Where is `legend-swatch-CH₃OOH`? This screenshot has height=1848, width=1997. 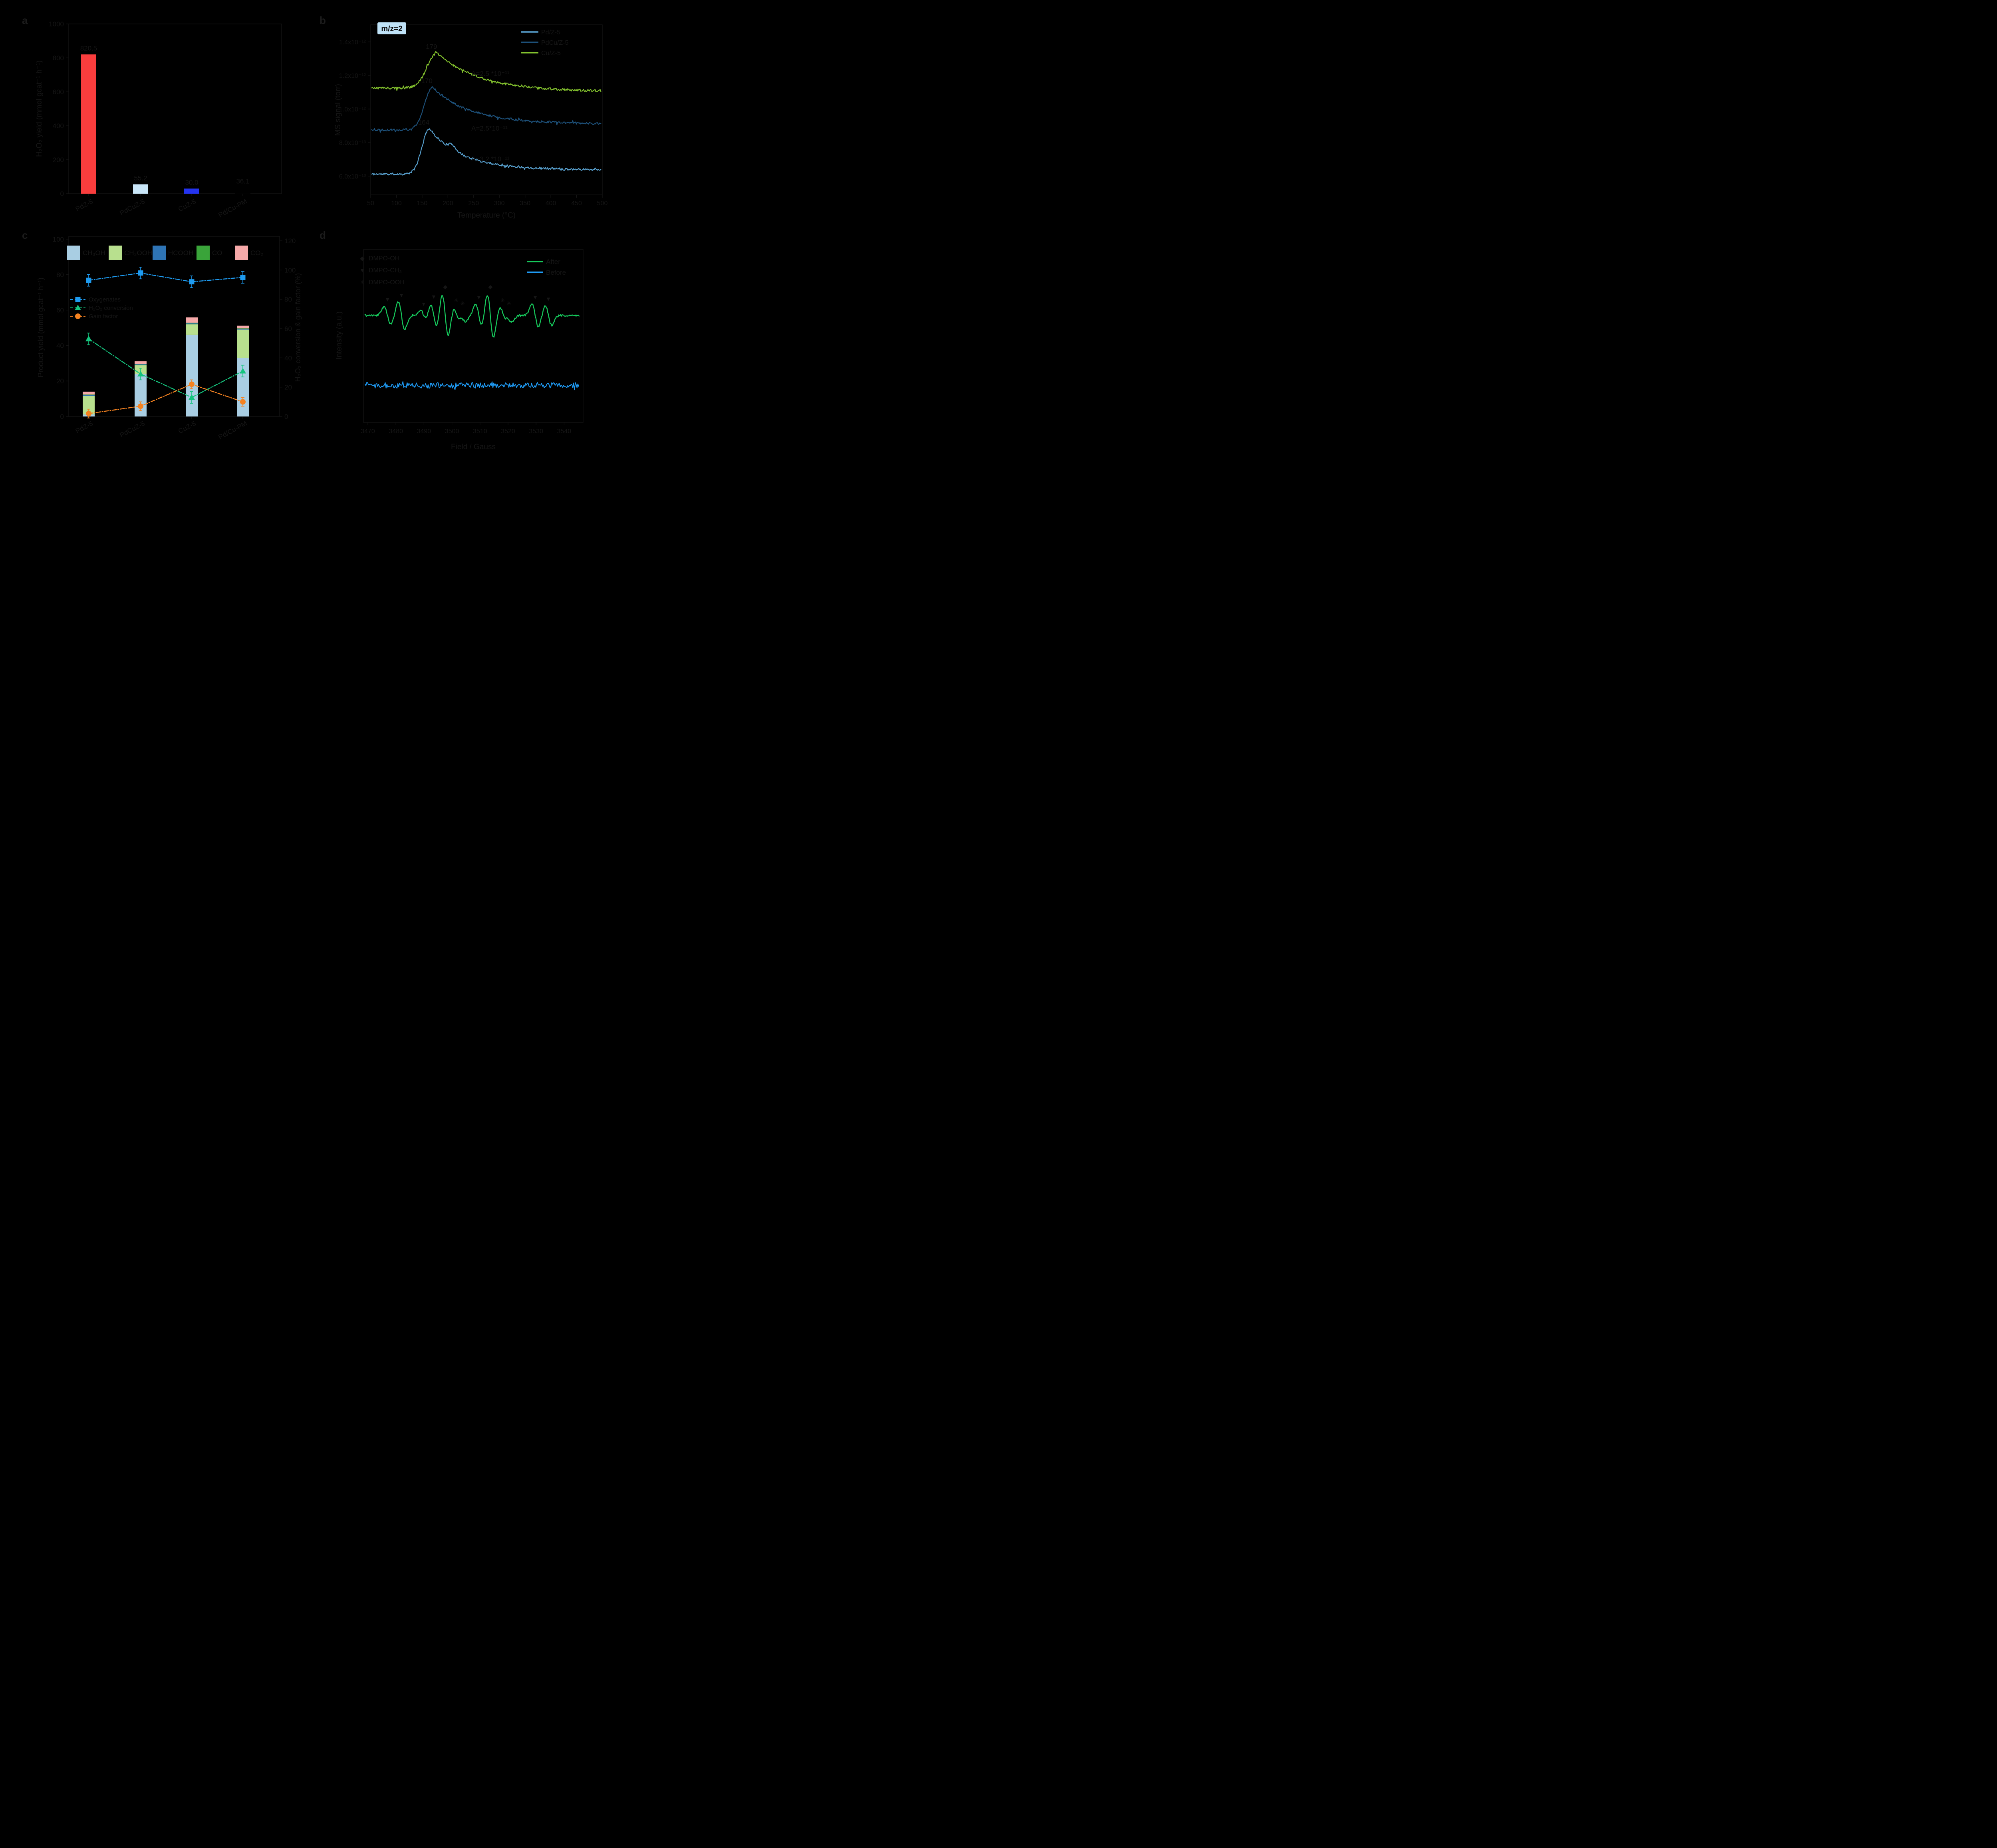
legend-swatch-CH₃OOH is located at coordinates (116, 253).